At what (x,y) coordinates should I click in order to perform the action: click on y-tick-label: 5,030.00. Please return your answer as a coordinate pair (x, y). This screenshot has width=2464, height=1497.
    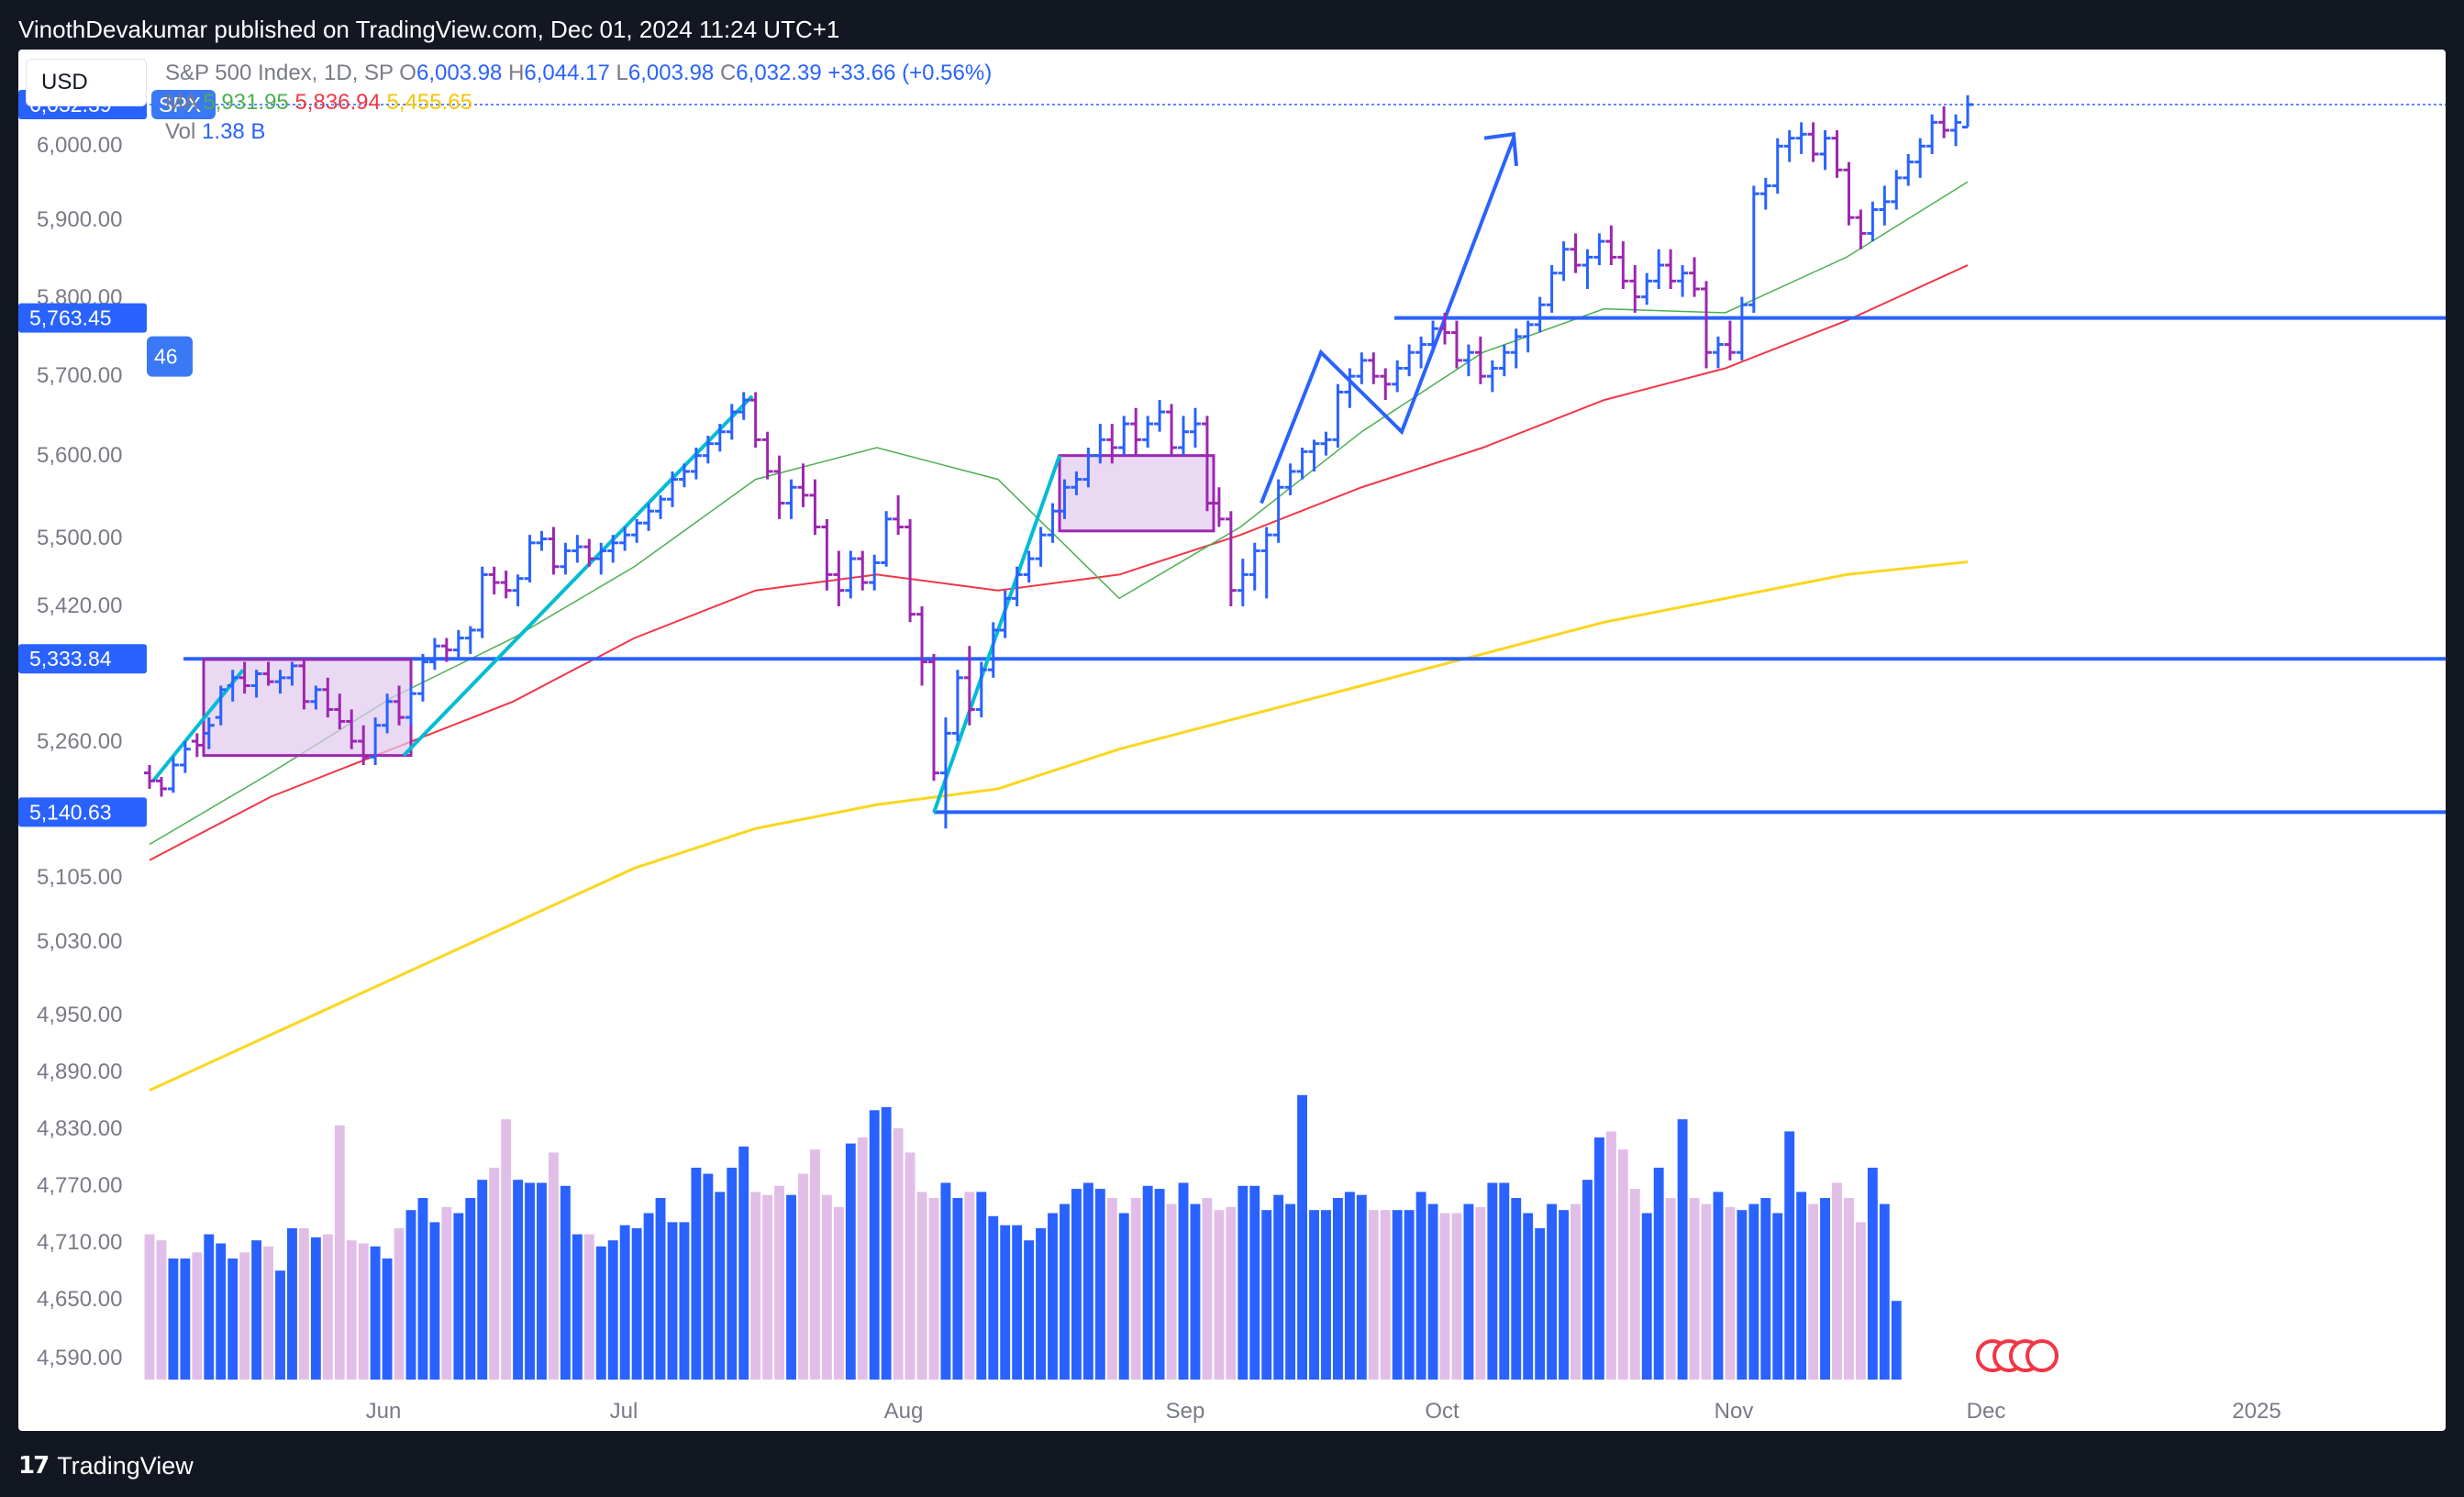
    Looking at the image, I should click on (79, 941).